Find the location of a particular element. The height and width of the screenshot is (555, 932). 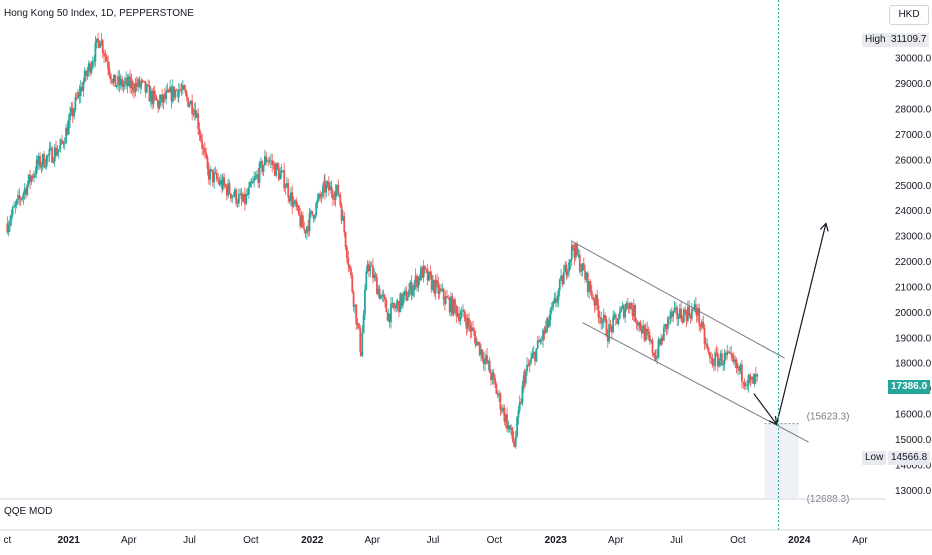

price-tick-label: 25000.0 is located at coordinates (913, 186).